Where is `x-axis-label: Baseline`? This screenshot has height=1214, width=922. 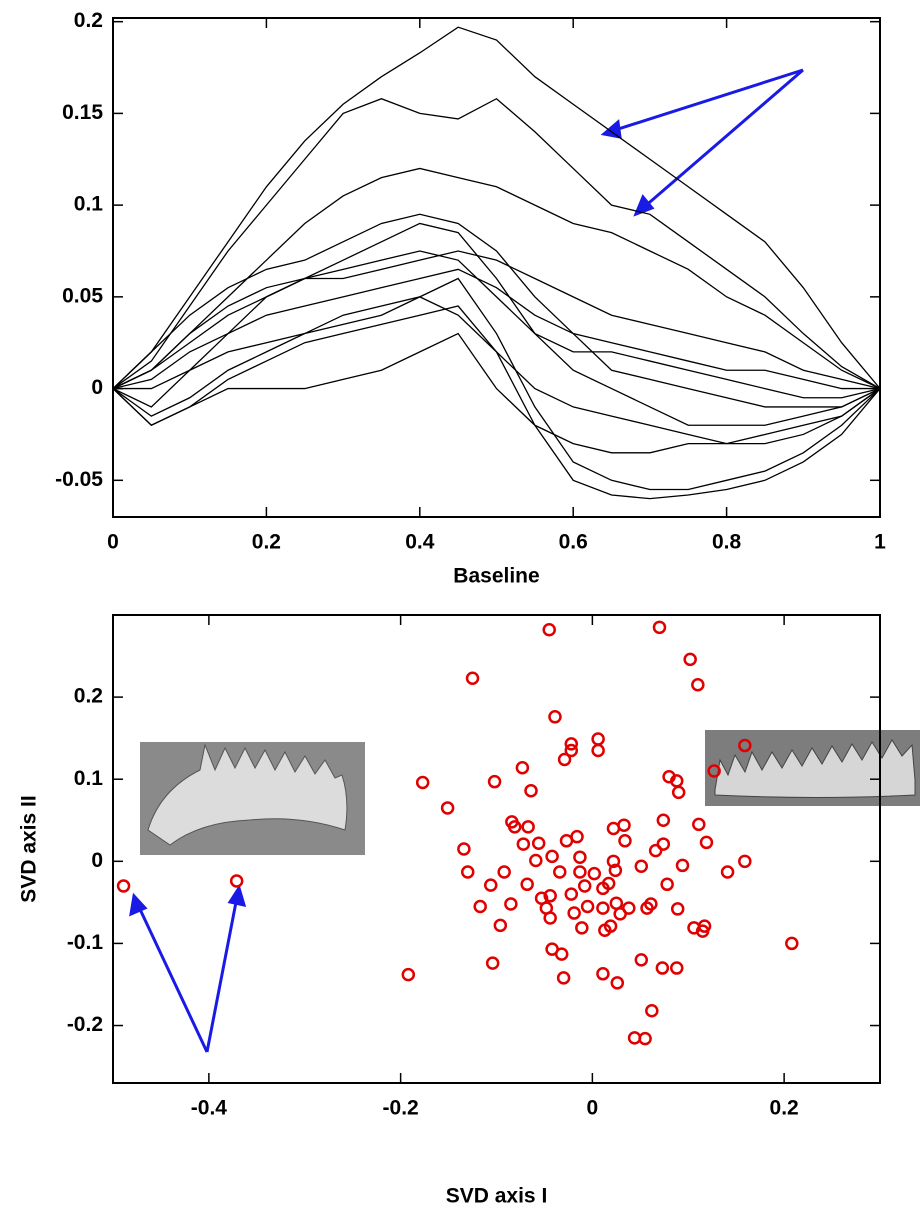
x-axis-label: Baseline is located at coordinates (496, 576).